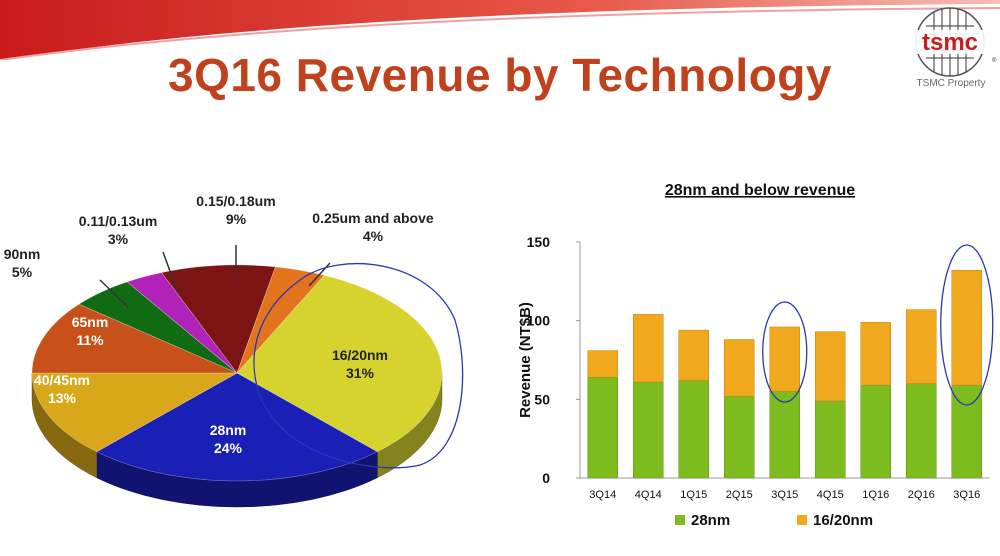 The width and height of the screenshot is (1000, 556). I want to click on pie-side-40-45nm, so click(64, 425).